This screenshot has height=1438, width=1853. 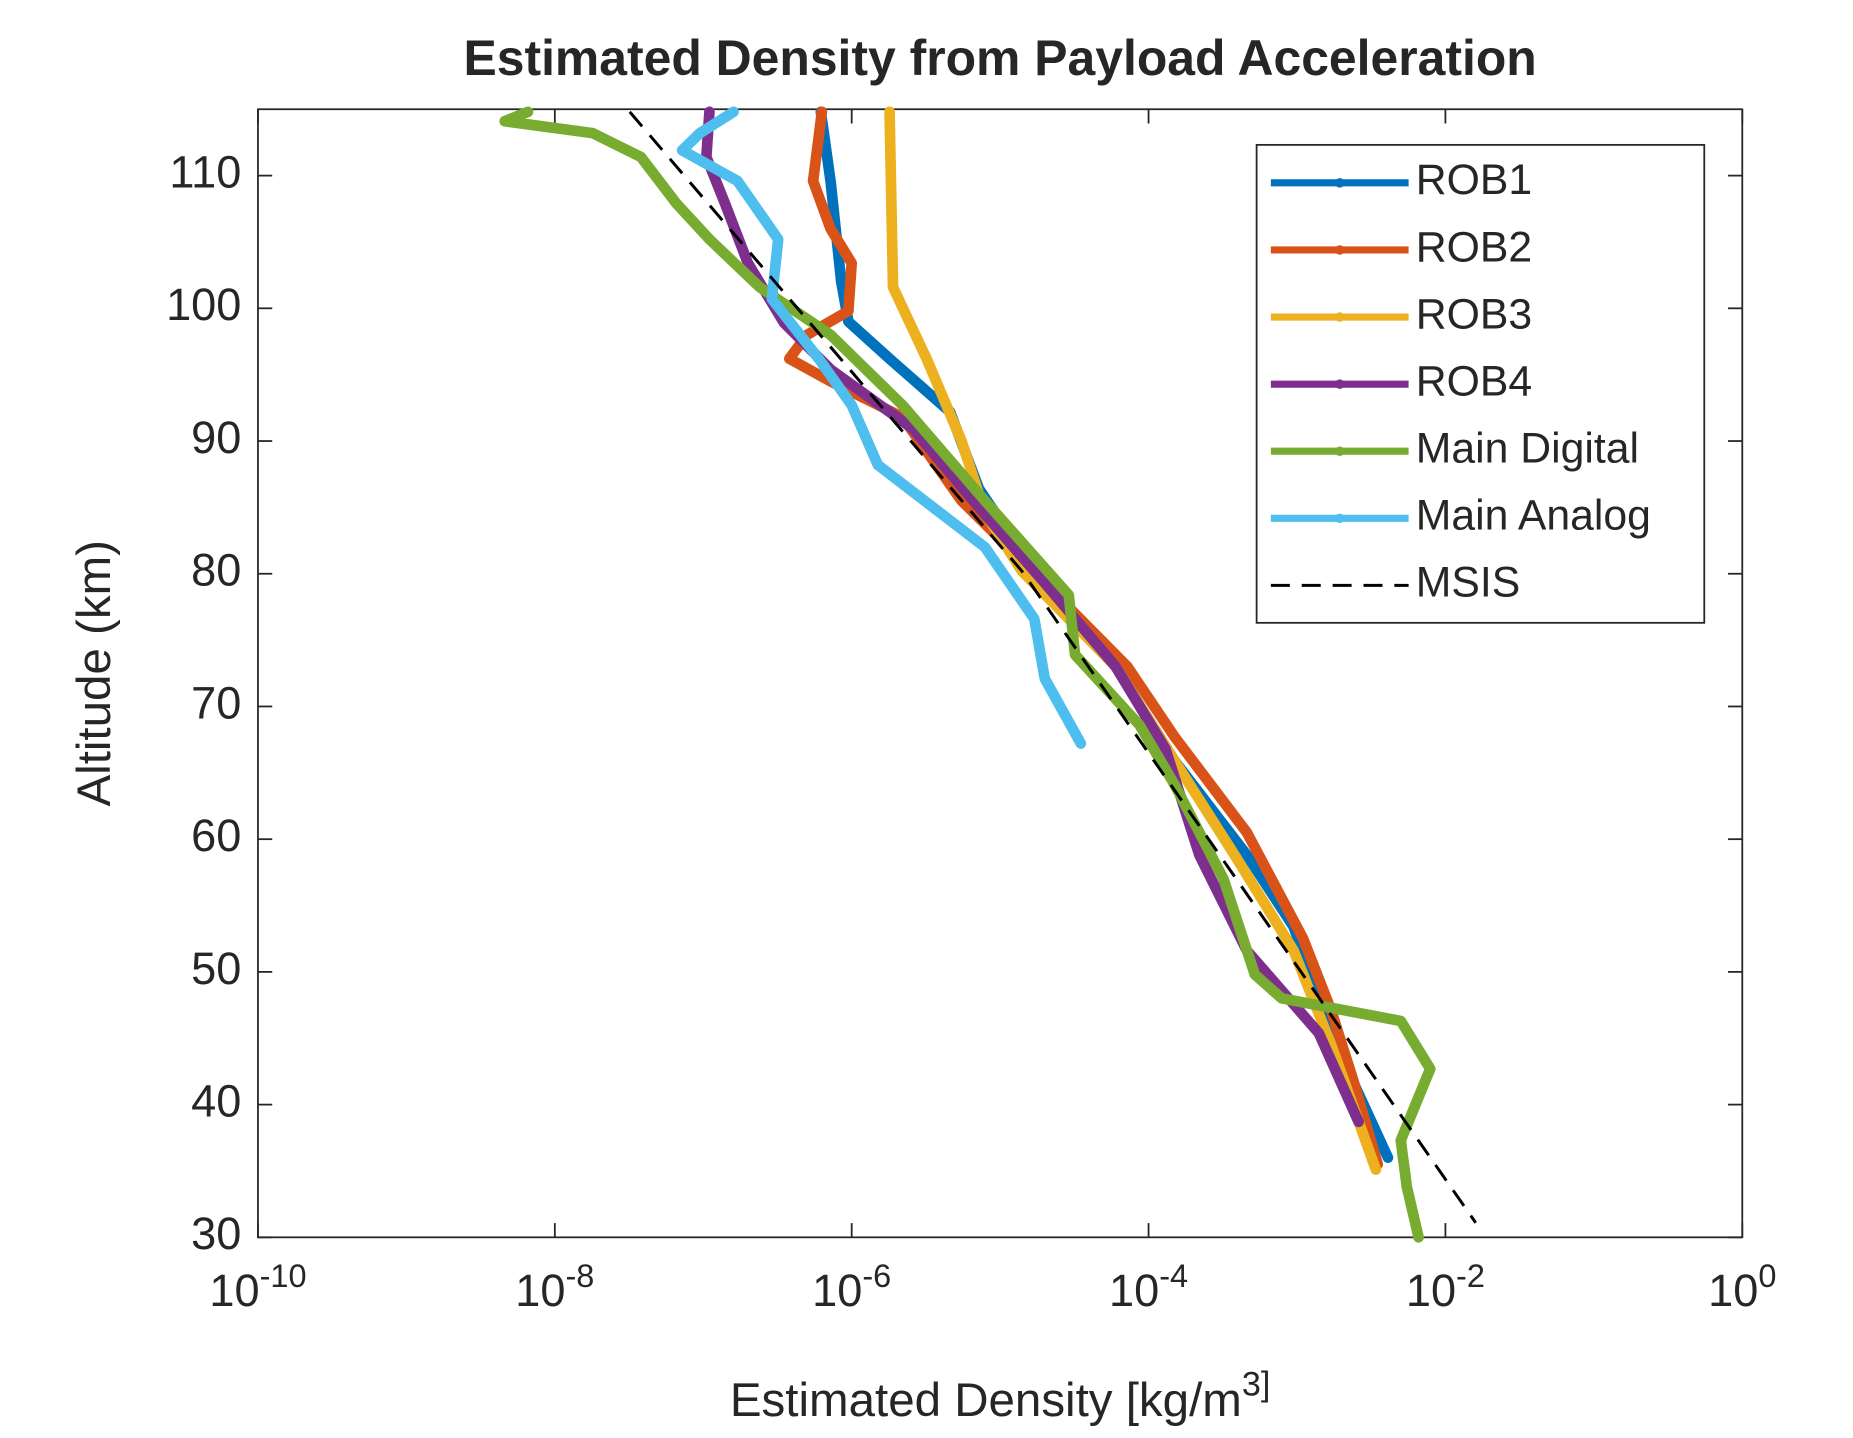 What do you see at coordinates (216, 437) in the screenshot?
I see `y-tick-label: 90` at bounding box center [216, 437].